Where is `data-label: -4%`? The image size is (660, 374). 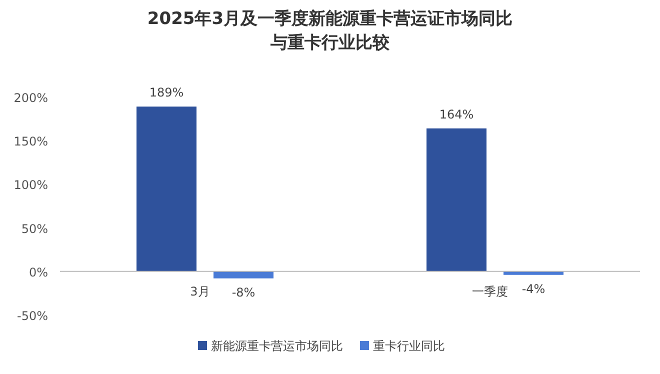 data-label: -4% is located at coordinates (534, 289).